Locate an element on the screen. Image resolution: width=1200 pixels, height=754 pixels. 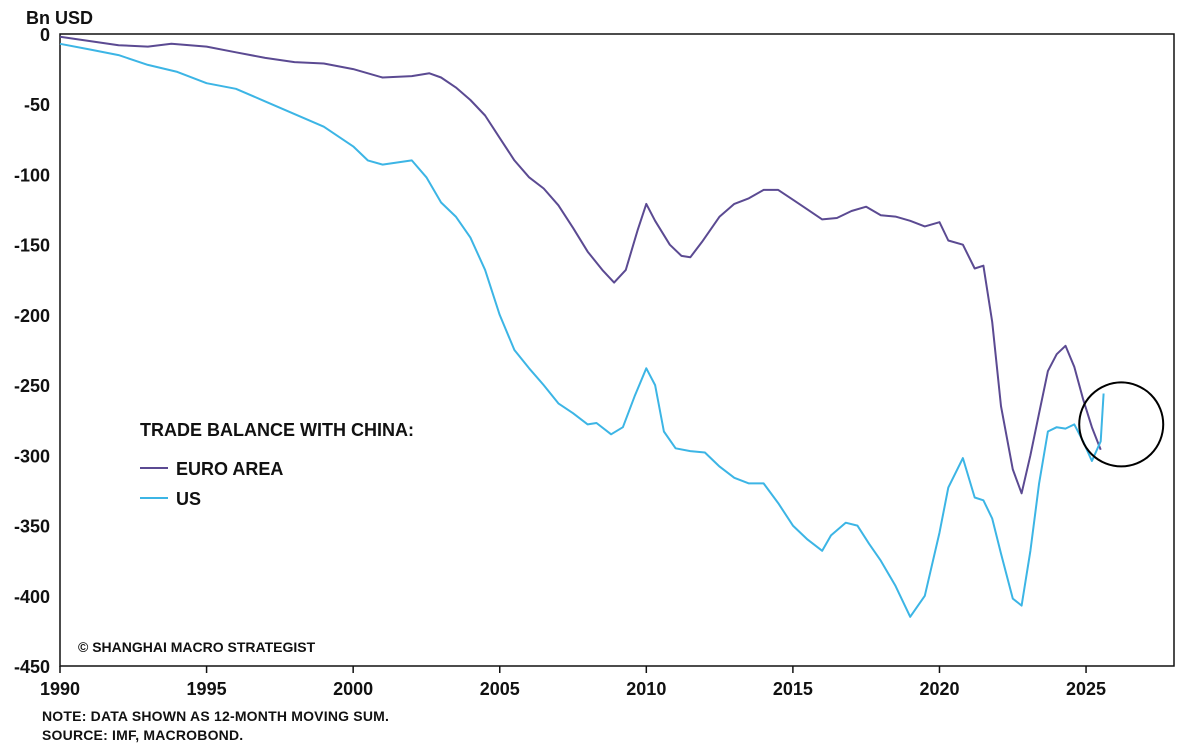
legend: TRADE BALANCE WITH CHINA: EURO AREA US is located at coordinates (277, 464).